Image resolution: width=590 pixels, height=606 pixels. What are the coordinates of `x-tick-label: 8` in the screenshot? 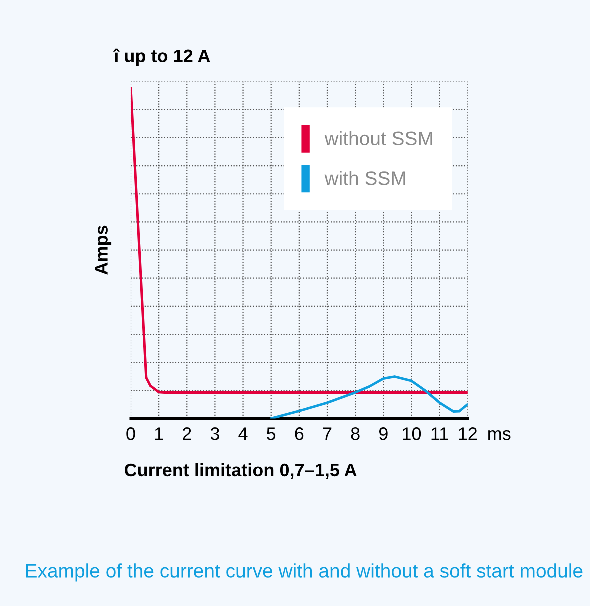 It's located at (355, 434).